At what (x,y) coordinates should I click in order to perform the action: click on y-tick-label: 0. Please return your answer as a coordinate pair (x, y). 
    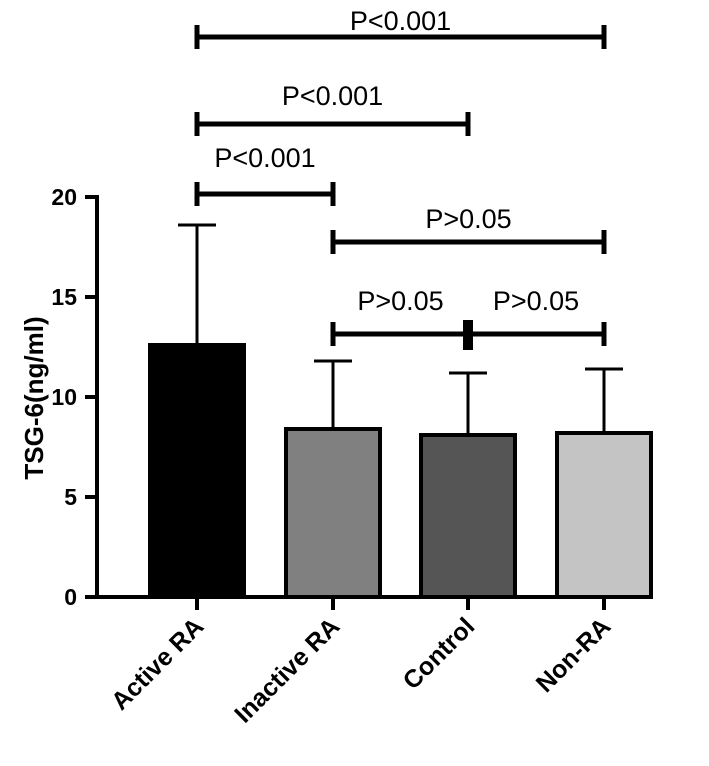
    Looking at the image, I should click on (70, 597).